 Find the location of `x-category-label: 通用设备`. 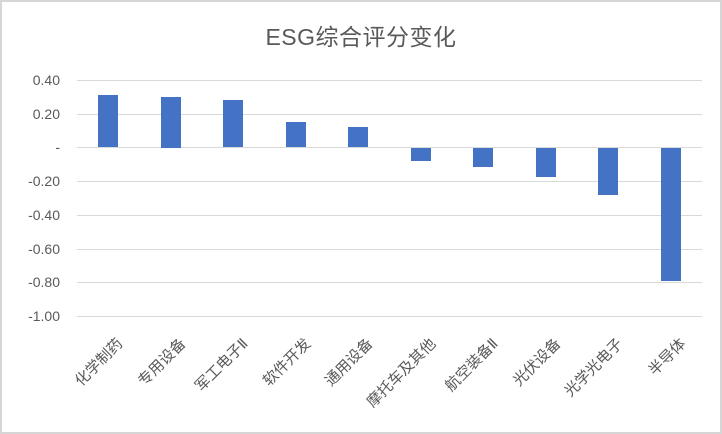

x-category-label: 通用设备 is located at coordinates (349, 362).